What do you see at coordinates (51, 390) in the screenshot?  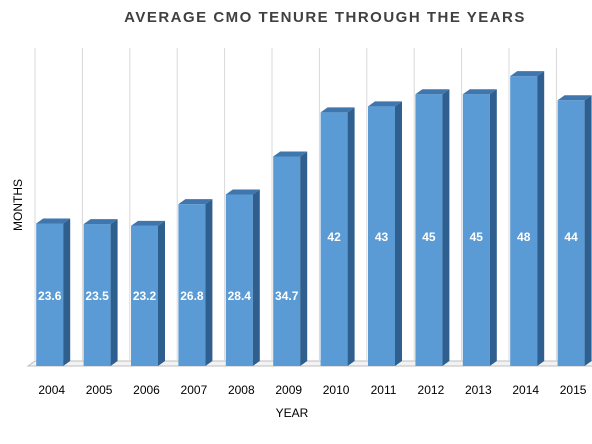 I see `x-tick-label: 2004` at bounding box center [51, 390].